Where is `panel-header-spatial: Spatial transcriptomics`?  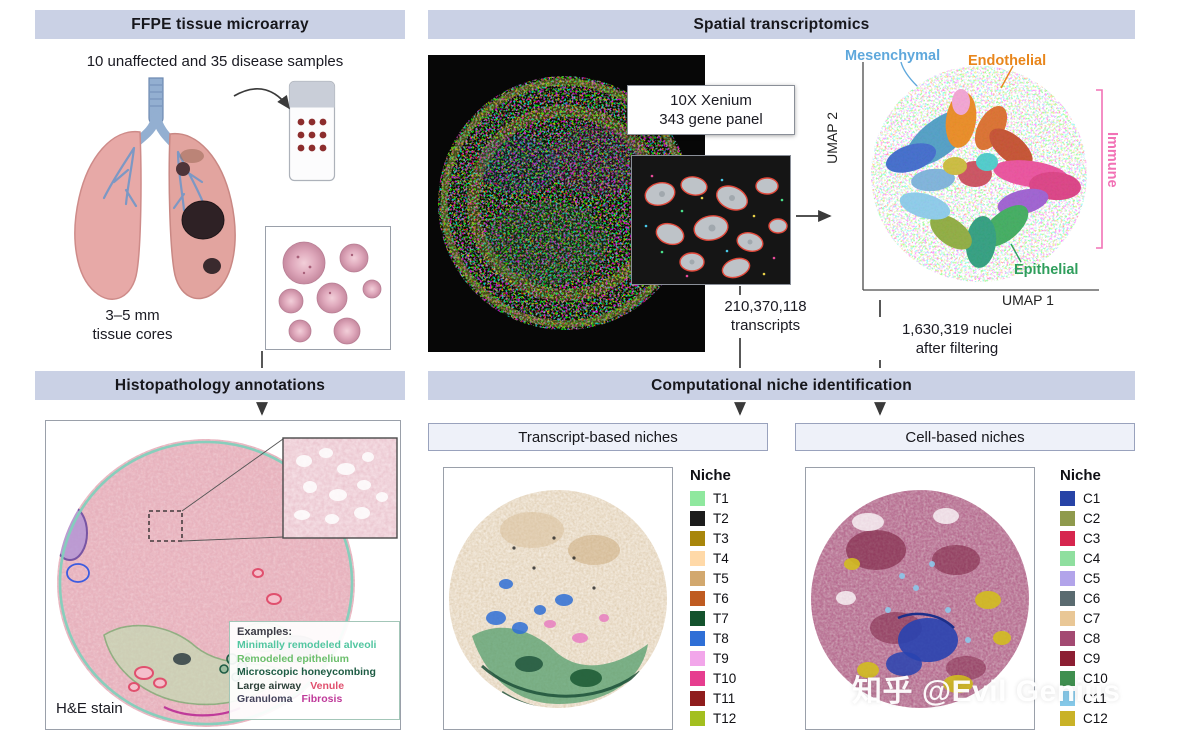 panel-header-spatial: Spatial transcriptomics is located at coordinates (781, 24).